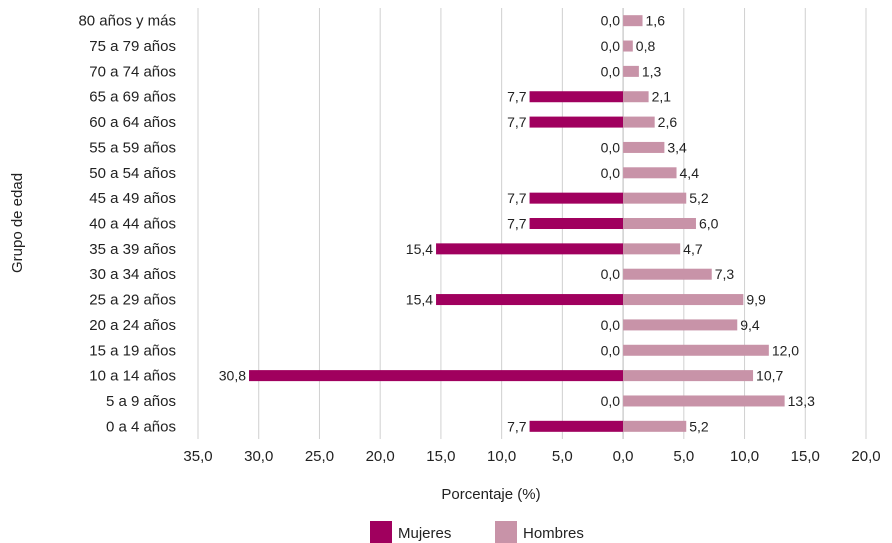  What do you see at coordinates (132, 325) in the screenshot?
I see `category-label: 20 a 24 años` at bounding box center [132, 325].